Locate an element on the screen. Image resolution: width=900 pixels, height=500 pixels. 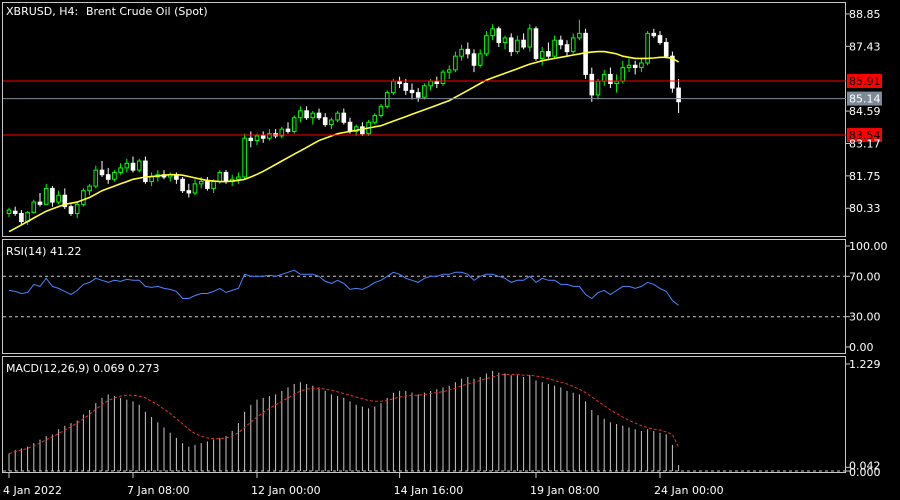
macd-title: MACD(12,26,9) 0.069 0.273 is located at coordinates (83, 368).